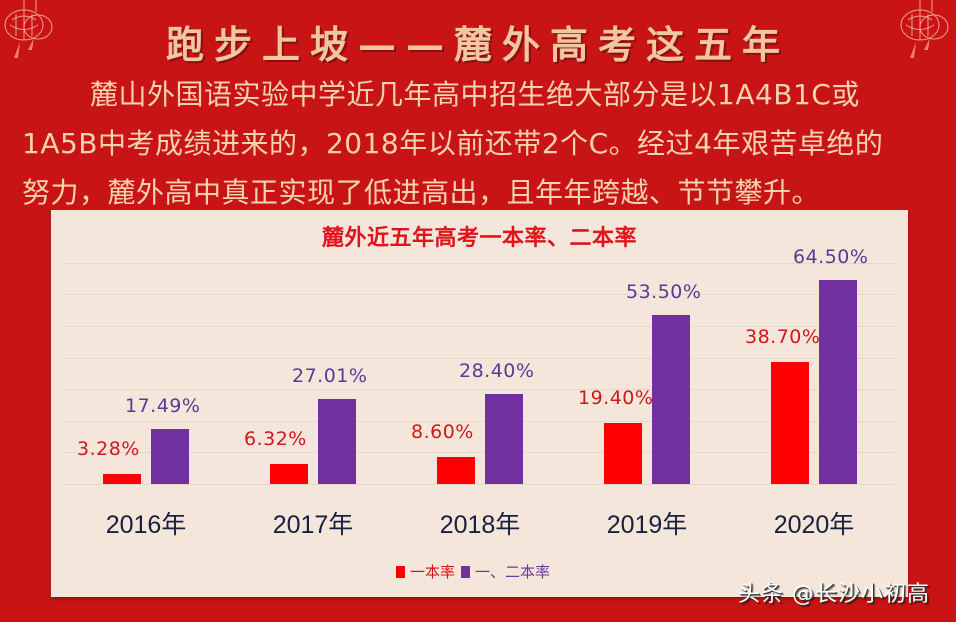  What do you see at coordinates (275, 439) in the screenshot?
I see `data-label: 6.32%` at bounding box center [275, 439].